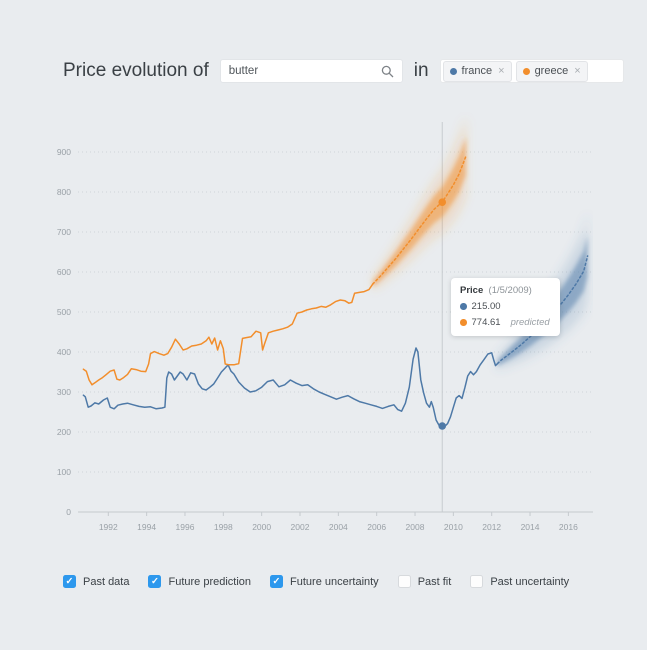 This screenshot has height=650, width=647. I want to click on france-dot-icon, so click(463, 306).